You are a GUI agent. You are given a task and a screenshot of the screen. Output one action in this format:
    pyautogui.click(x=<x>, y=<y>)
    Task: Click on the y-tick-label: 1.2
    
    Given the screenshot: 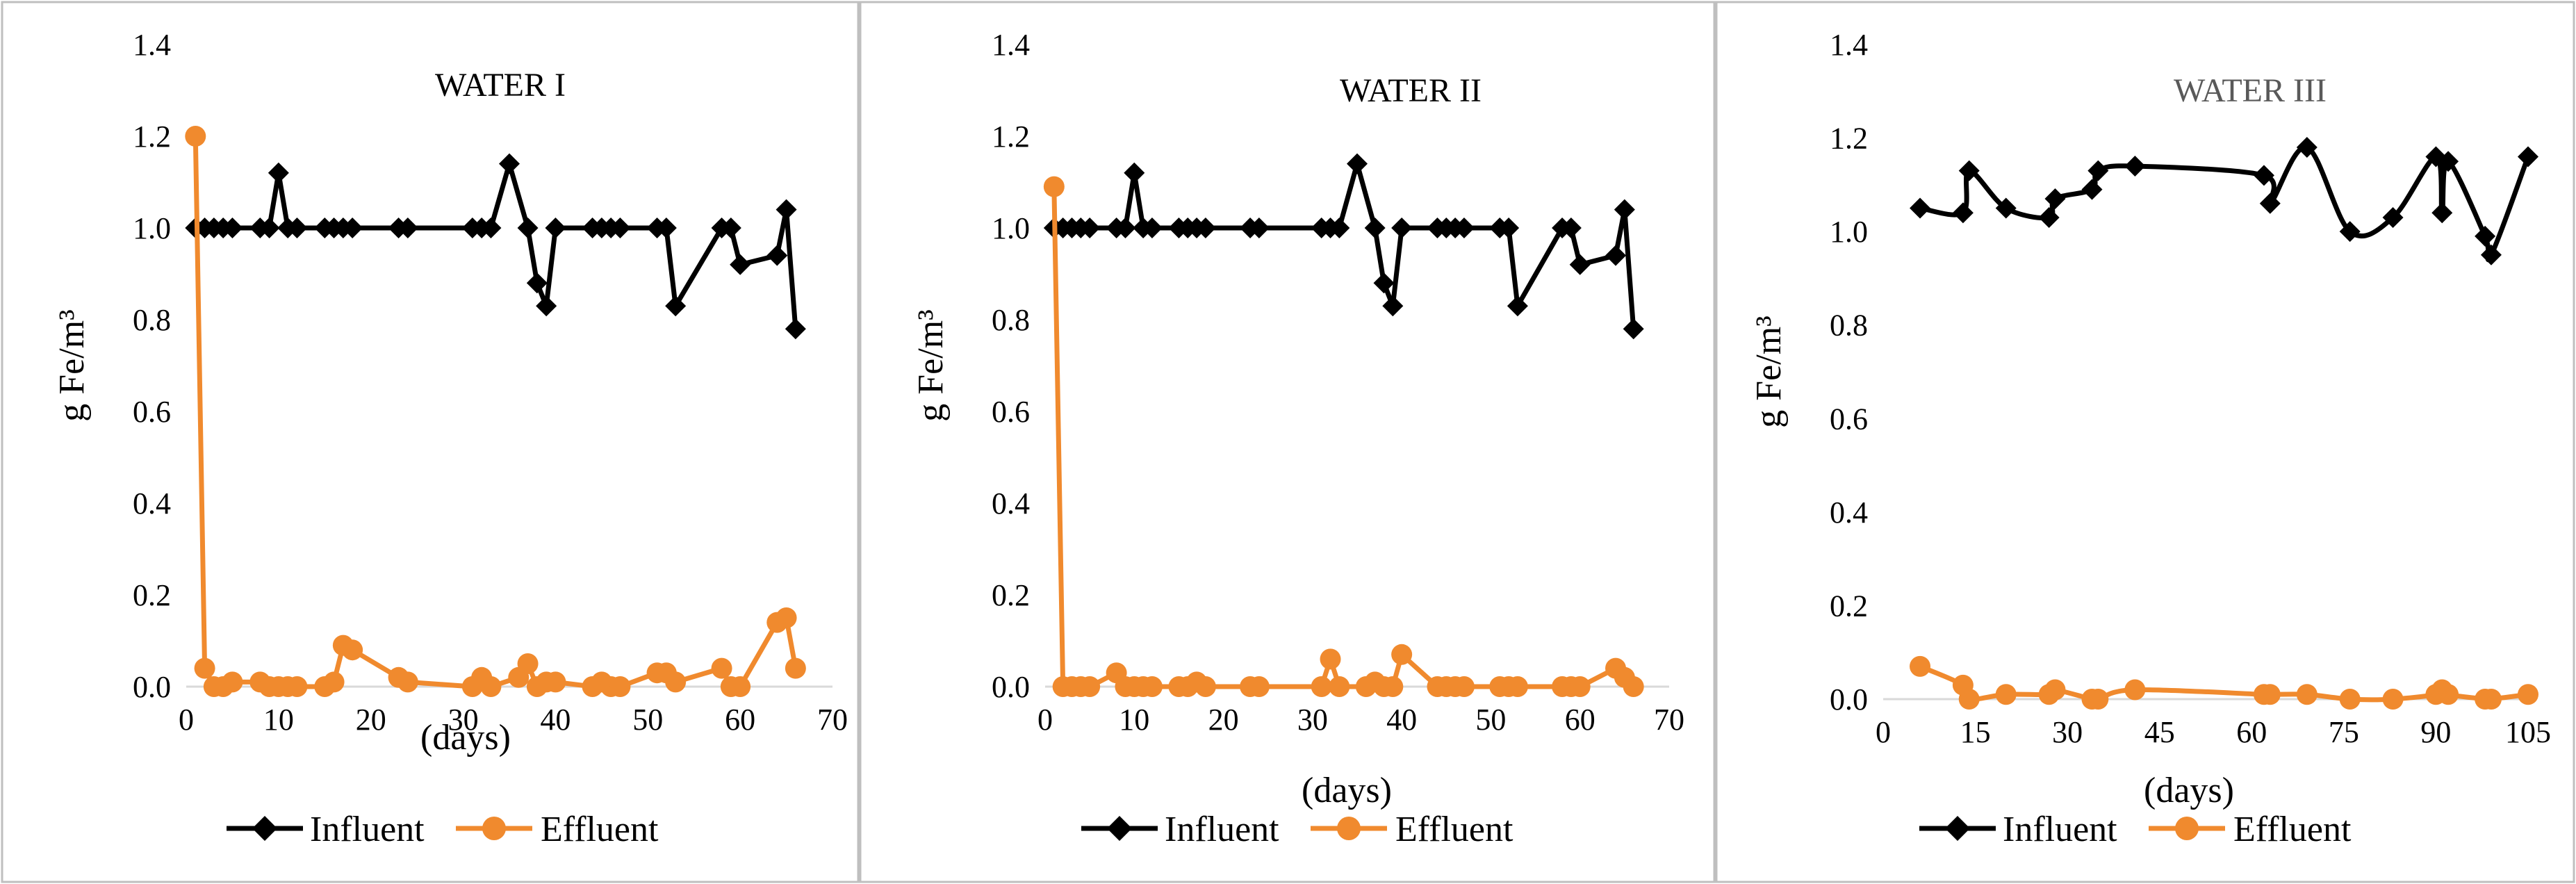 What is the action you would take?
    pyautogui.click(x=1849, y=139)
    